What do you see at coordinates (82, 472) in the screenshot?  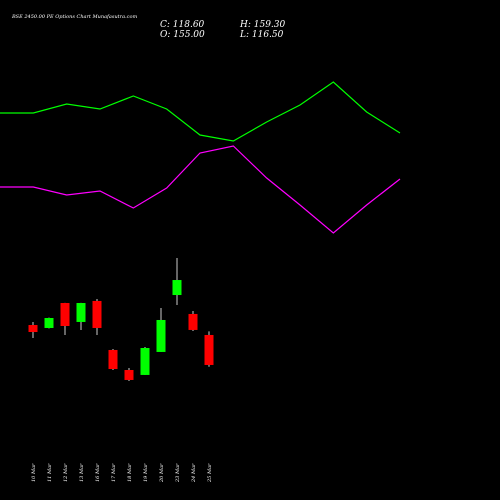 I see `x-tick-label: 13 Mar` at bounding box center [82, 472].